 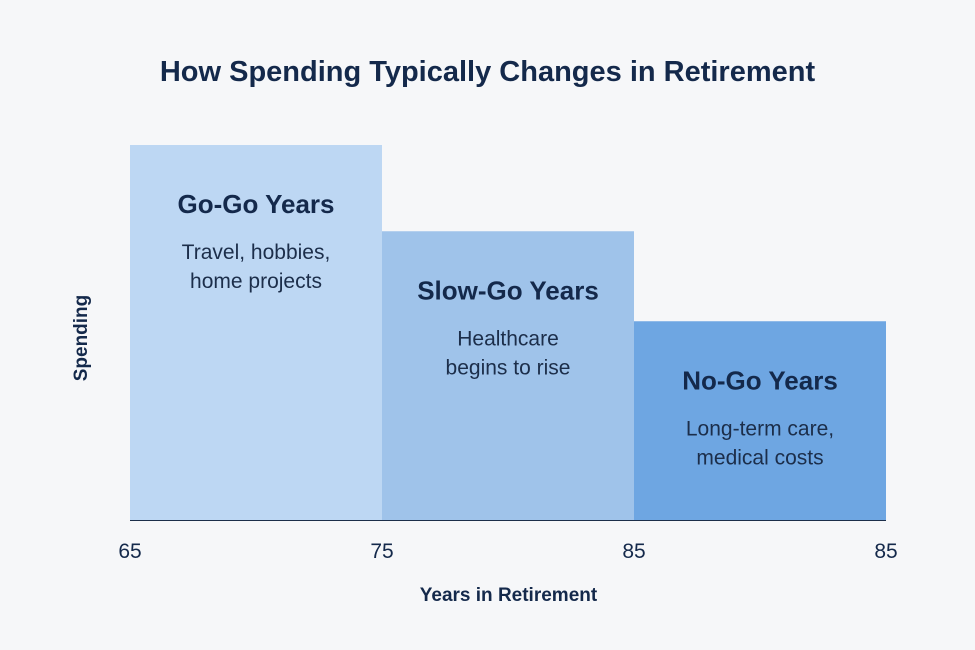 I want to click on segment-description-1-1: Travel, hobbies,, so click(x=256, y=252).